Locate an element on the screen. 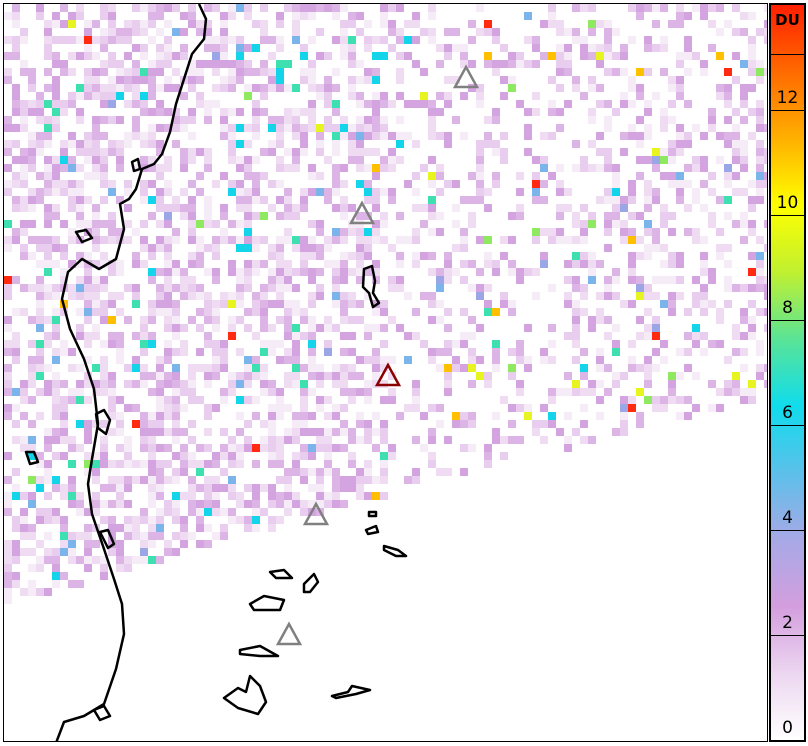 Image resolution: width=808 pixels, height=746 pixels. island is located at coordinates (372, 514).